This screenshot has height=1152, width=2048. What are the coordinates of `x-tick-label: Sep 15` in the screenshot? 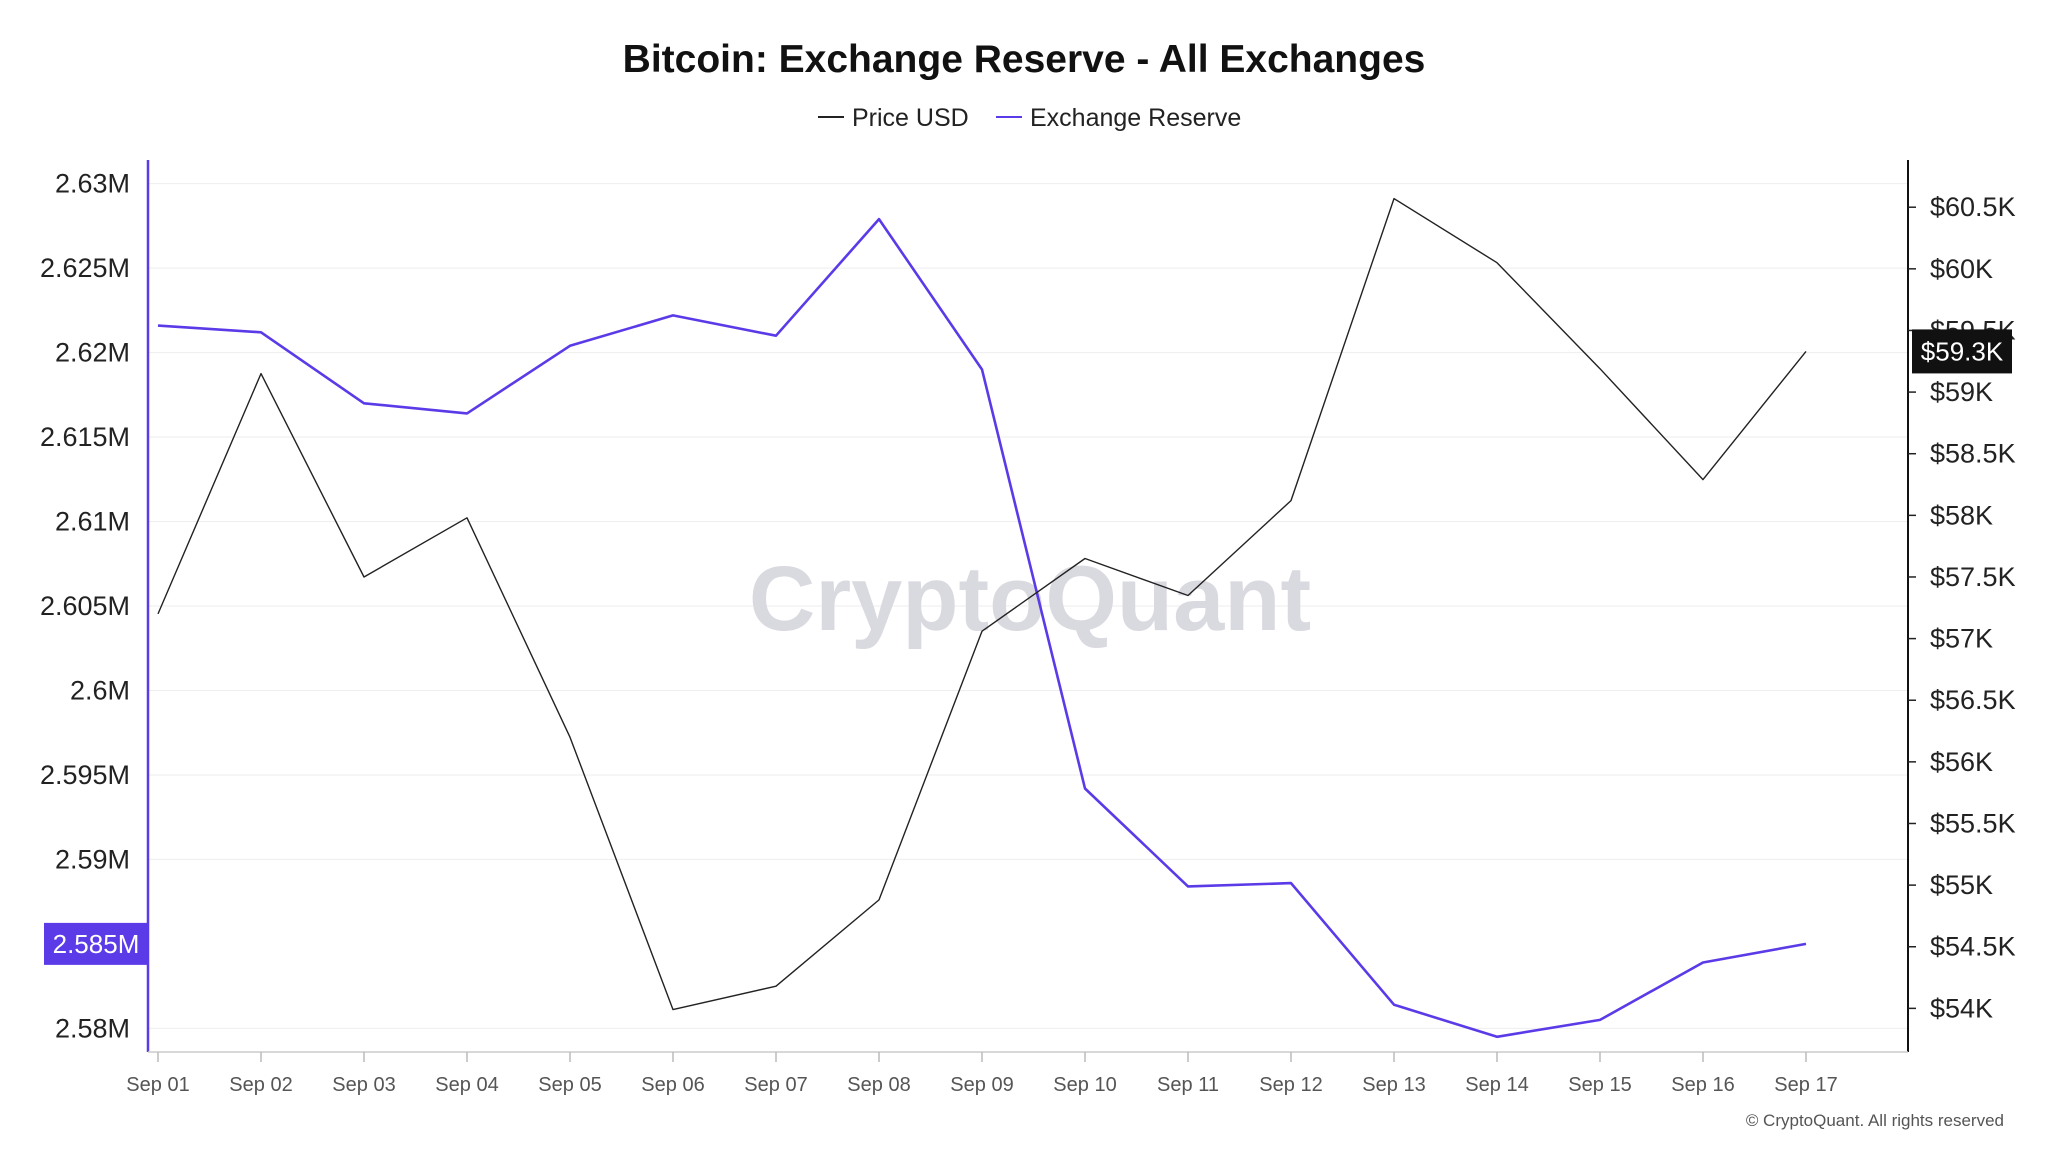 It's located at (1599, 1085).